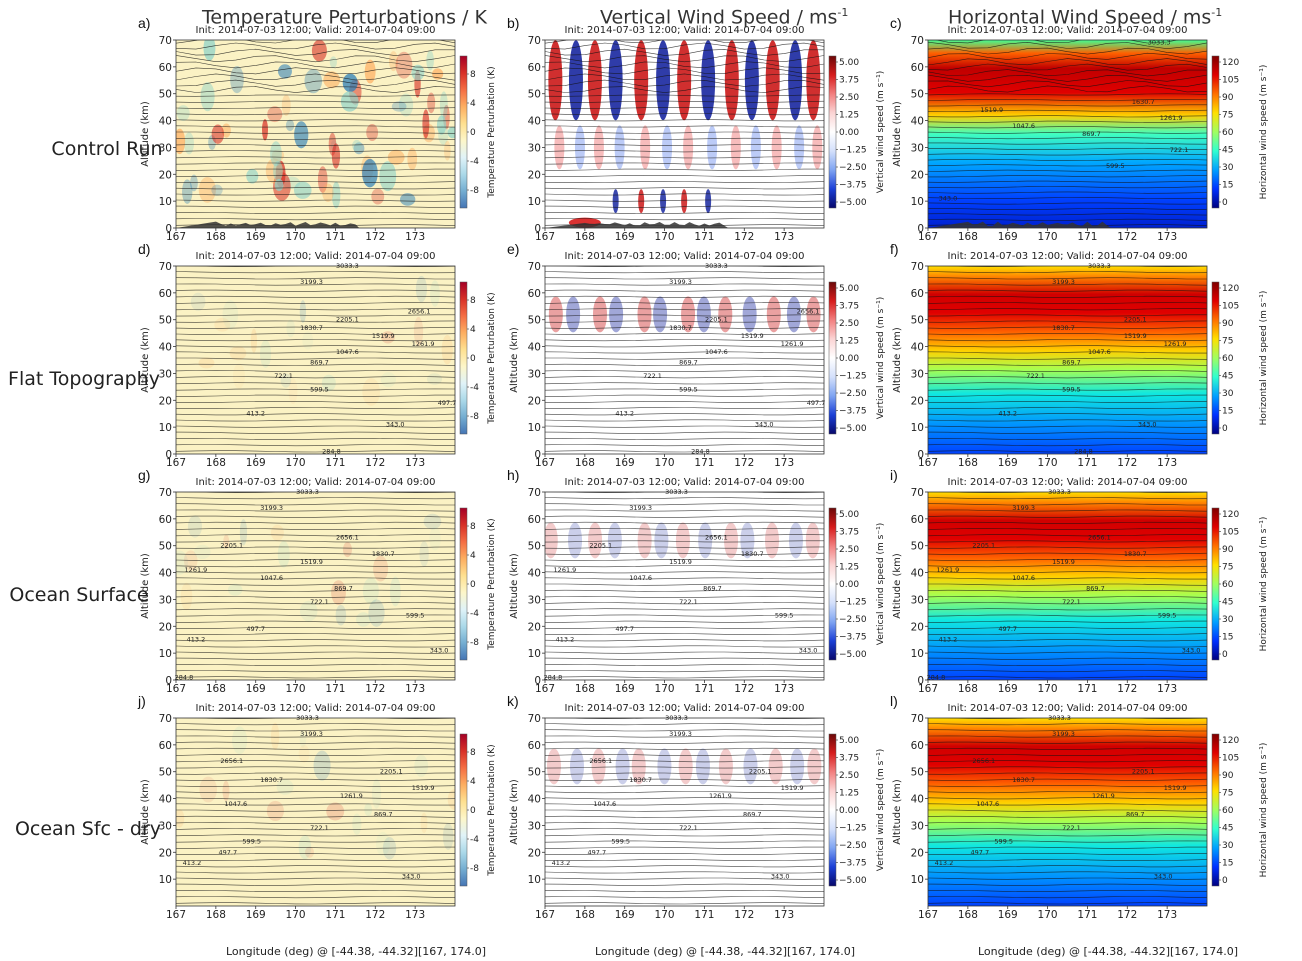  I want to click on row-label-ocean-sfc-dry: Ocean Sfc - dry, so click(88, 829).